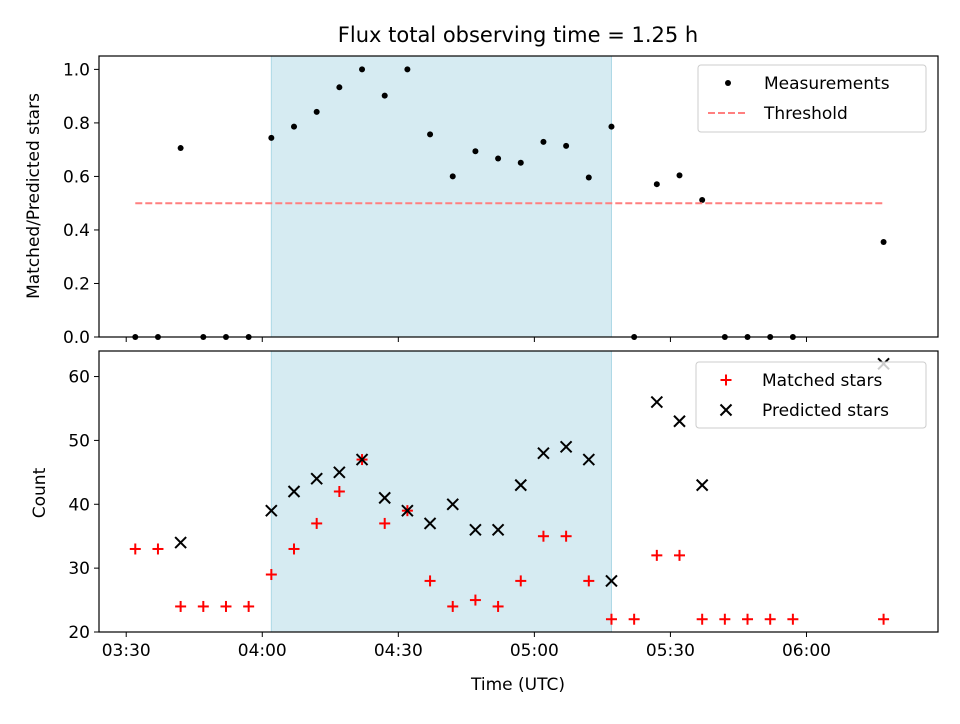 Image resolution: width=960 pixels, height=724 pixels. Describe the element at coordinates (79, 378) in the screenshot. I see `y-tick-label: 60` at that location.